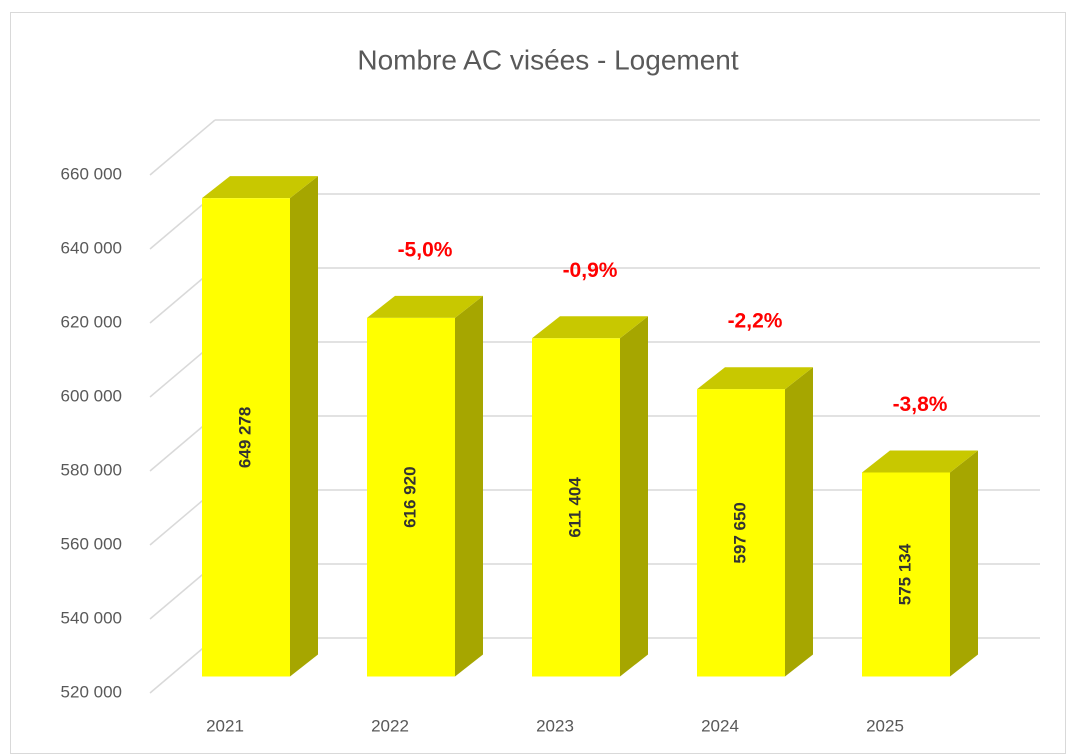 This screenshot has width=1076, height=754. I want to click on y-tick-label: 520 000, so click(91, 691).